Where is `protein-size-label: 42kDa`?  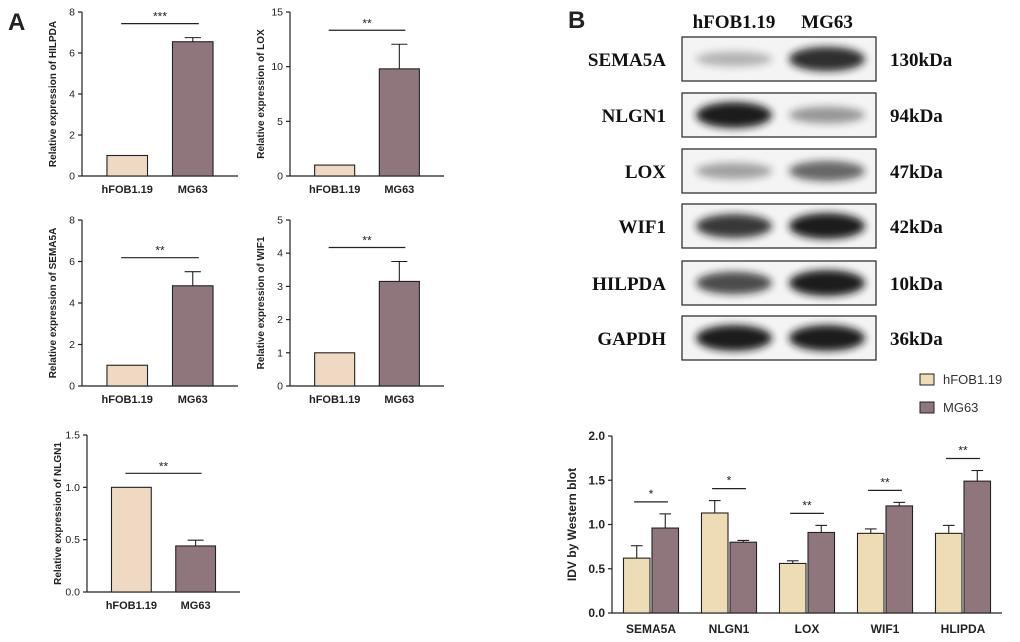 protein-size-label: 42kDa is located at coordinates (916, 227).